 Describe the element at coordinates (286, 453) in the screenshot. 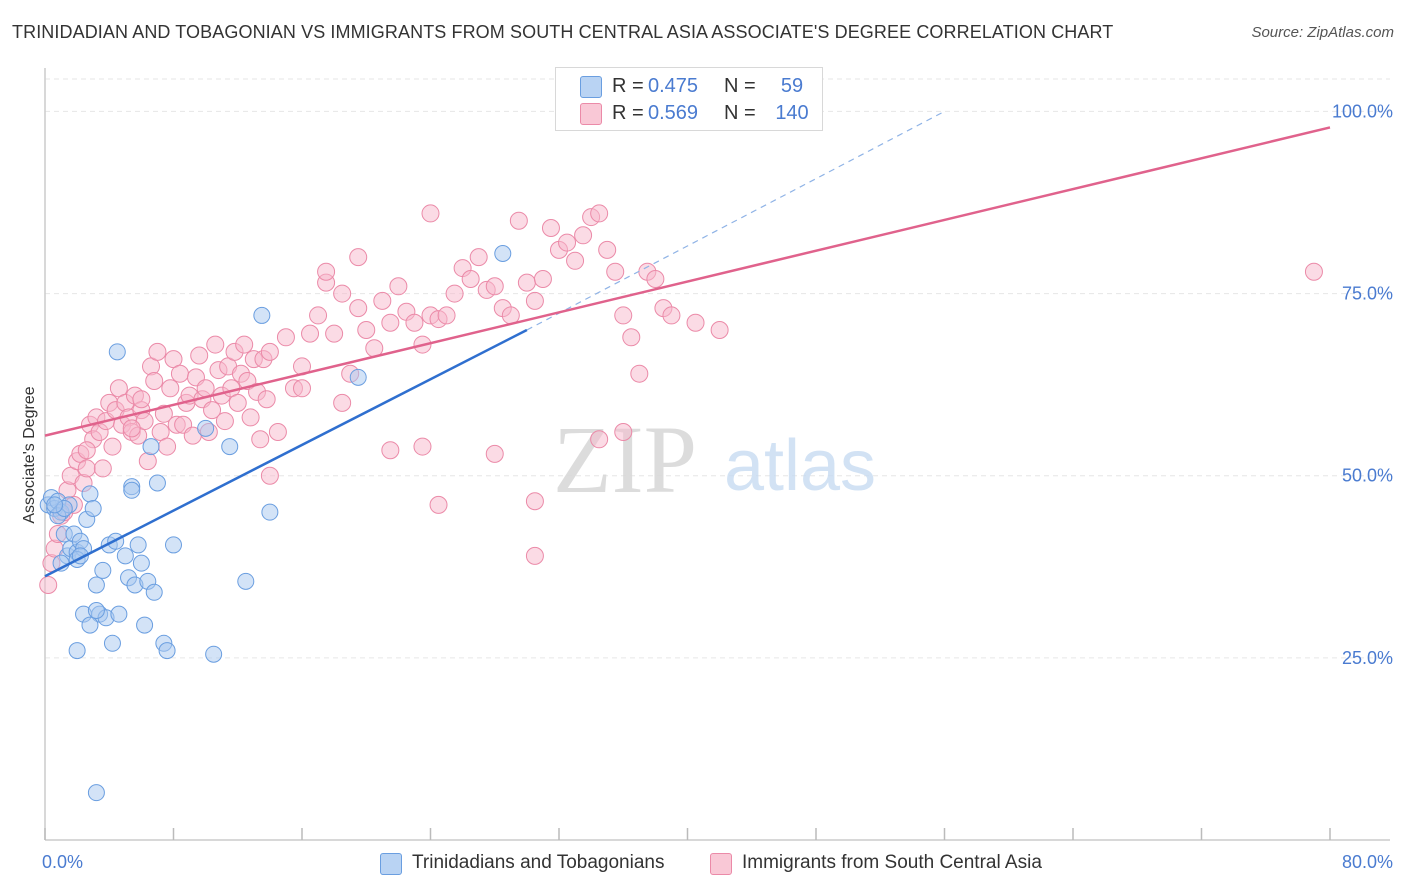

I see `blue-trend-line` at that location.